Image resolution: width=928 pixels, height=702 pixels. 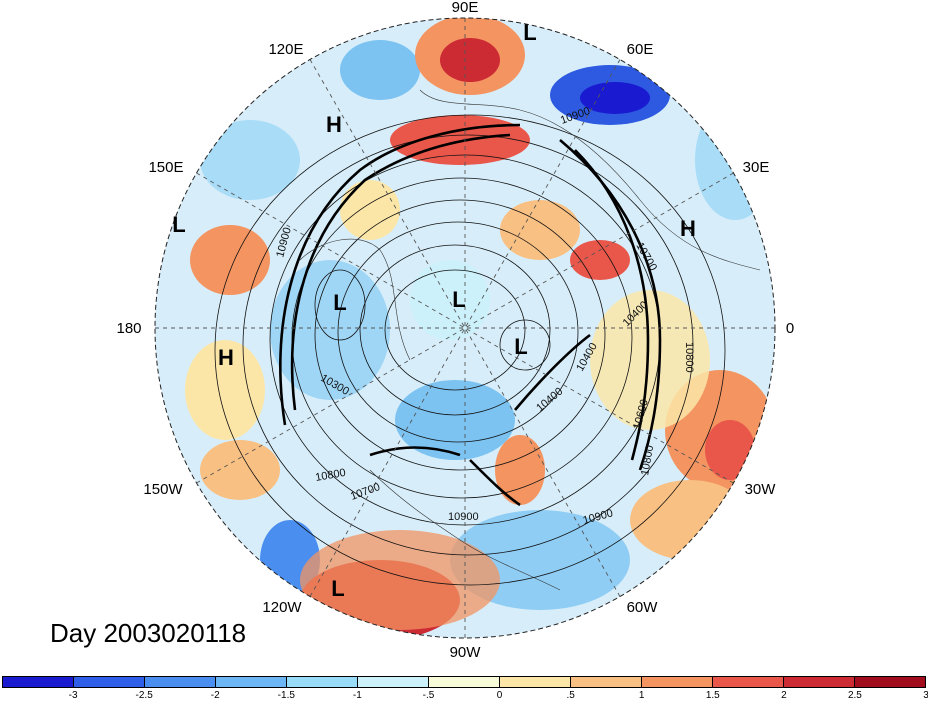 What do you see at coordinates (128, 328) in the screenshot?
I see `lon-label-180: 180` at bounding box center [128, 328].